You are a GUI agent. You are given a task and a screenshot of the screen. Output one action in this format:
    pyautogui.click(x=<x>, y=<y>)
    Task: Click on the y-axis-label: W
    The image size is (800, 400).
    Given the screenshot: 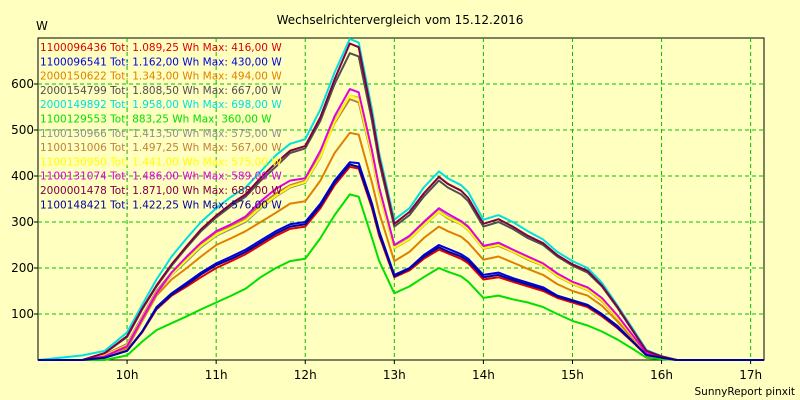 What is the action you would take?
    pyautogui.click(x=42, y=26)
    